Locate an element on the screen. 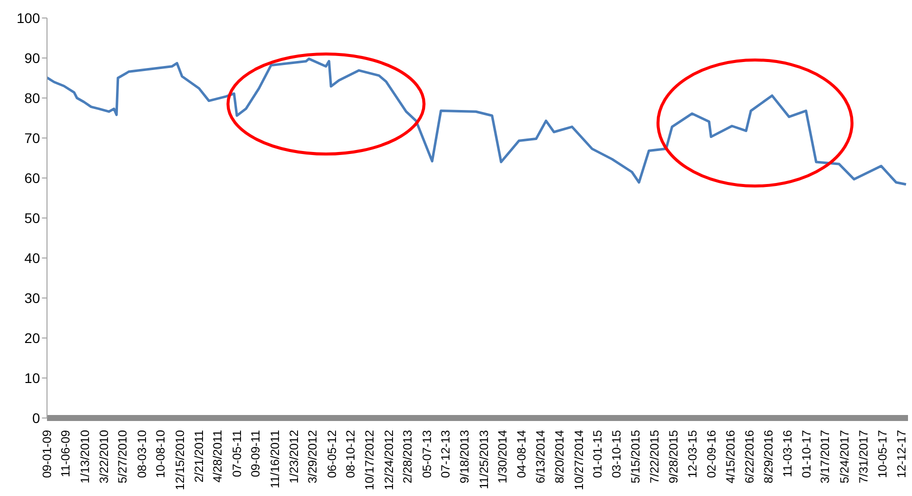  x-tick-label: 4/15/2016 is located at coordinates (730, 457).